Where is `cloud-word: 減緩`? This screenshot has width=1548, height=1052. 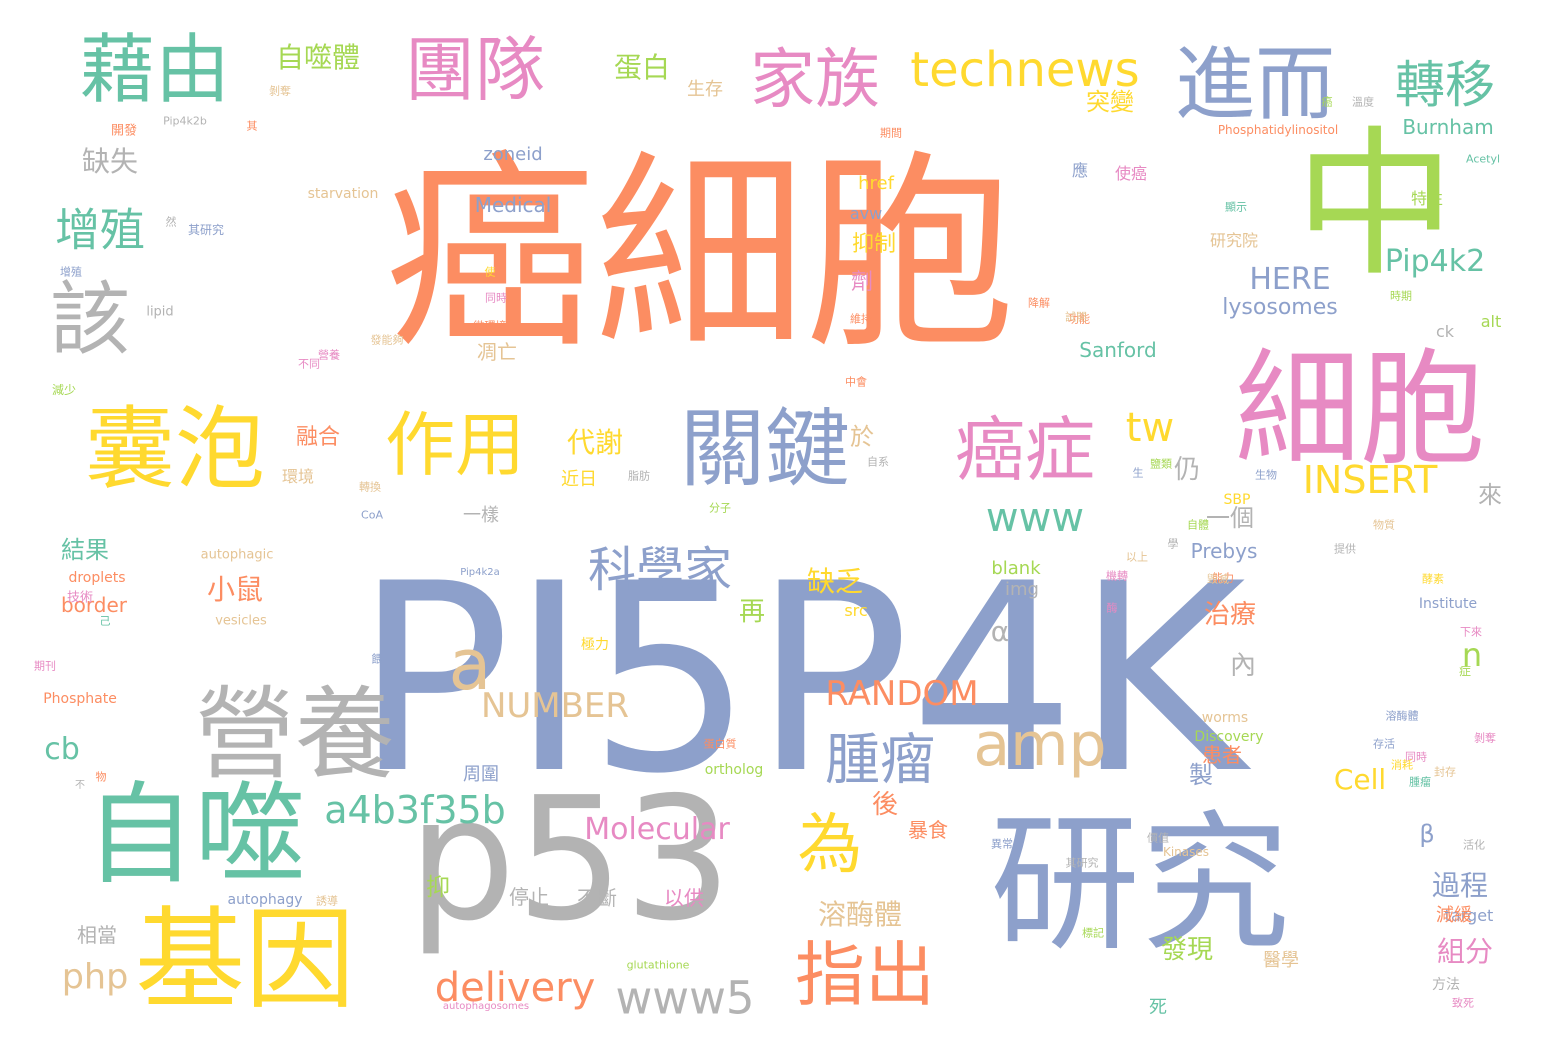 cloud-word: 減緩 is located at coordinates (1454, 915).